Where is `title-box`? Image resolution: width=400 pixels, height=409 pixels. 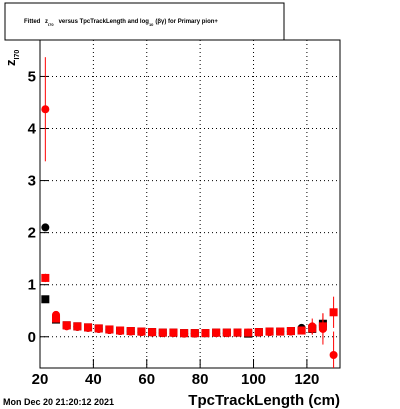 title-box is located at coordinates (144, 21).